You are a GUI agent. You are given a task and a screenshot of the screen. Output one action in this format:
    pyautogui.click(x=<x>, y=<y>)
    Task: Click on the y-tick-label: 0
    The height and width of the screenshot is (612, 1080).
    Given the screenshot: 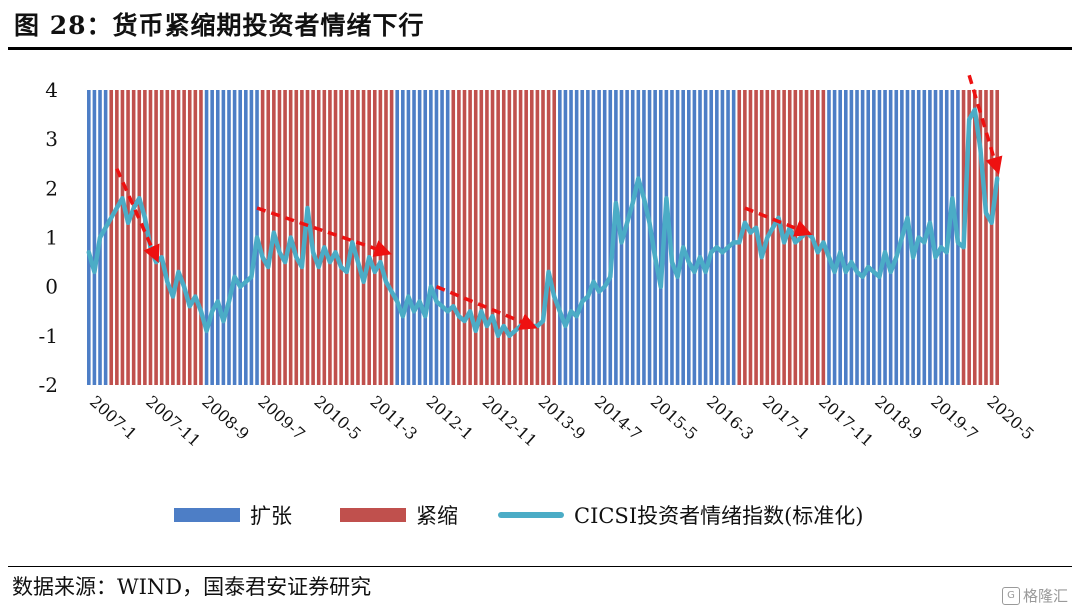 What is the action you would take?
    pyautogui.click(x=51, y=287)
    